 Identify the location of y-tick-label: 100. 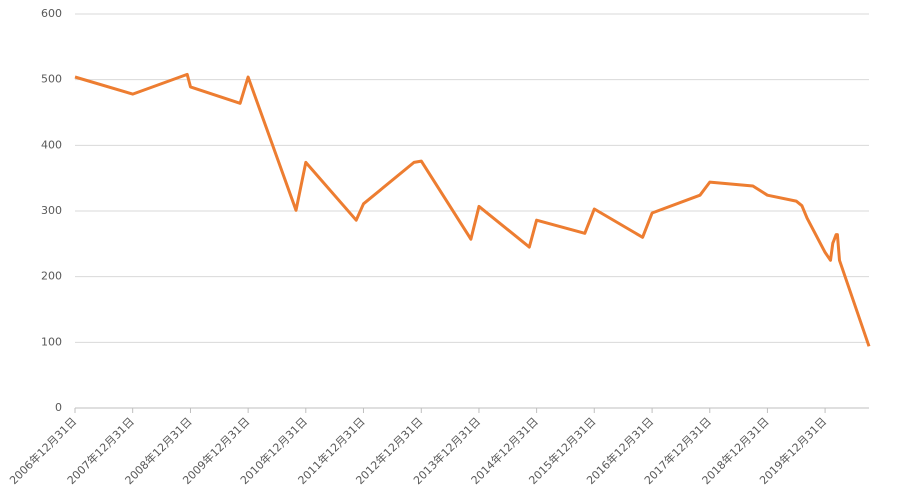
(51, 341).